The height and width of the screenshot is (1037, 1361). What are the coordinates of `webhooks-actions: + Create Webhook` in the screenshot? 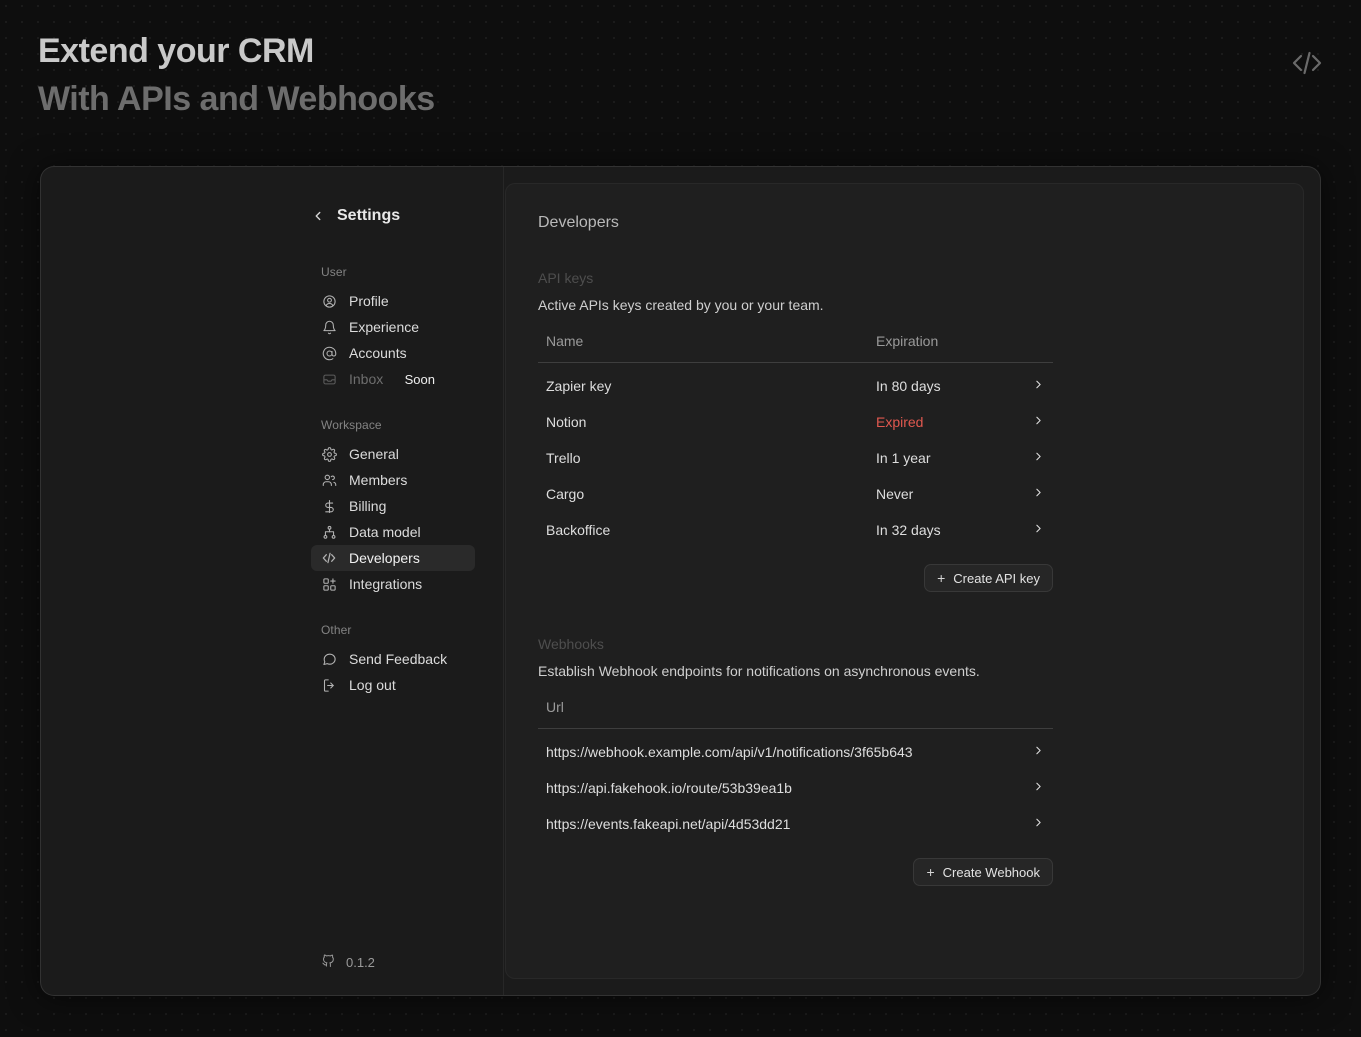 It's located at (795, 872).